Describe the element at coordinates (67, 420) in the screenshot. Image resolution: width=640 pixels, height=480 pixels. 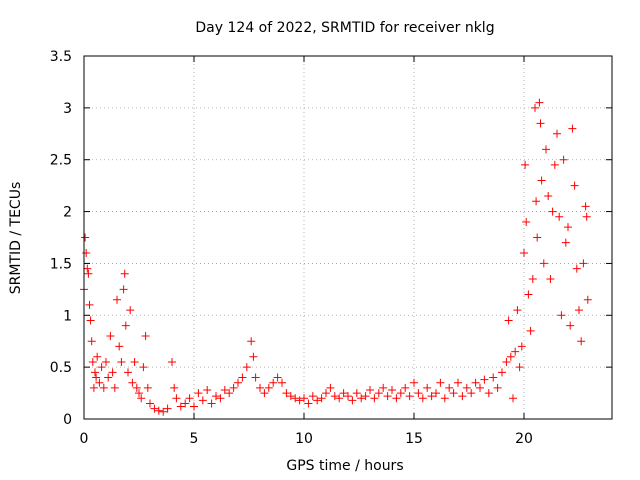
I see `y-tick-label: 0` at that location.